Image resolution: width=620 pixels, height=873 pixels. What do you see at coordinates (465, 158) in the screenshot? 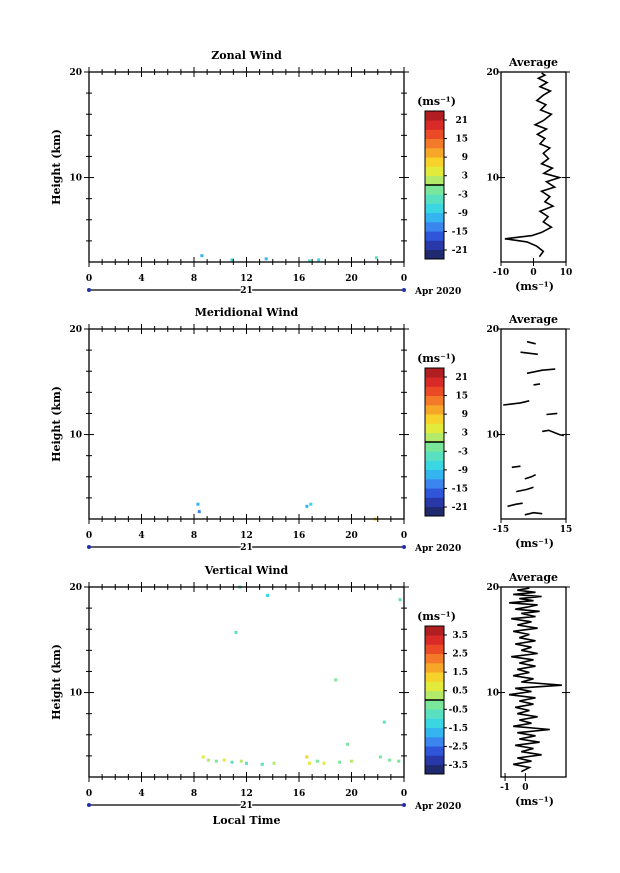
I see `colorbar-tick-label: 9` at bounding box center [465, 158].